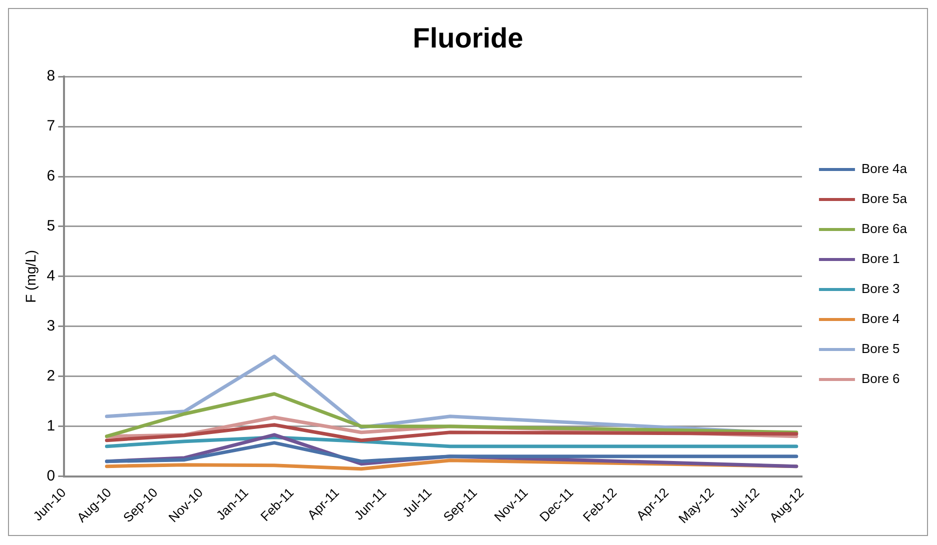 Image resolution: width=937 pixels, height=545 pixels. I want to click on legend-label: Bore 4a, so click(884, 168).